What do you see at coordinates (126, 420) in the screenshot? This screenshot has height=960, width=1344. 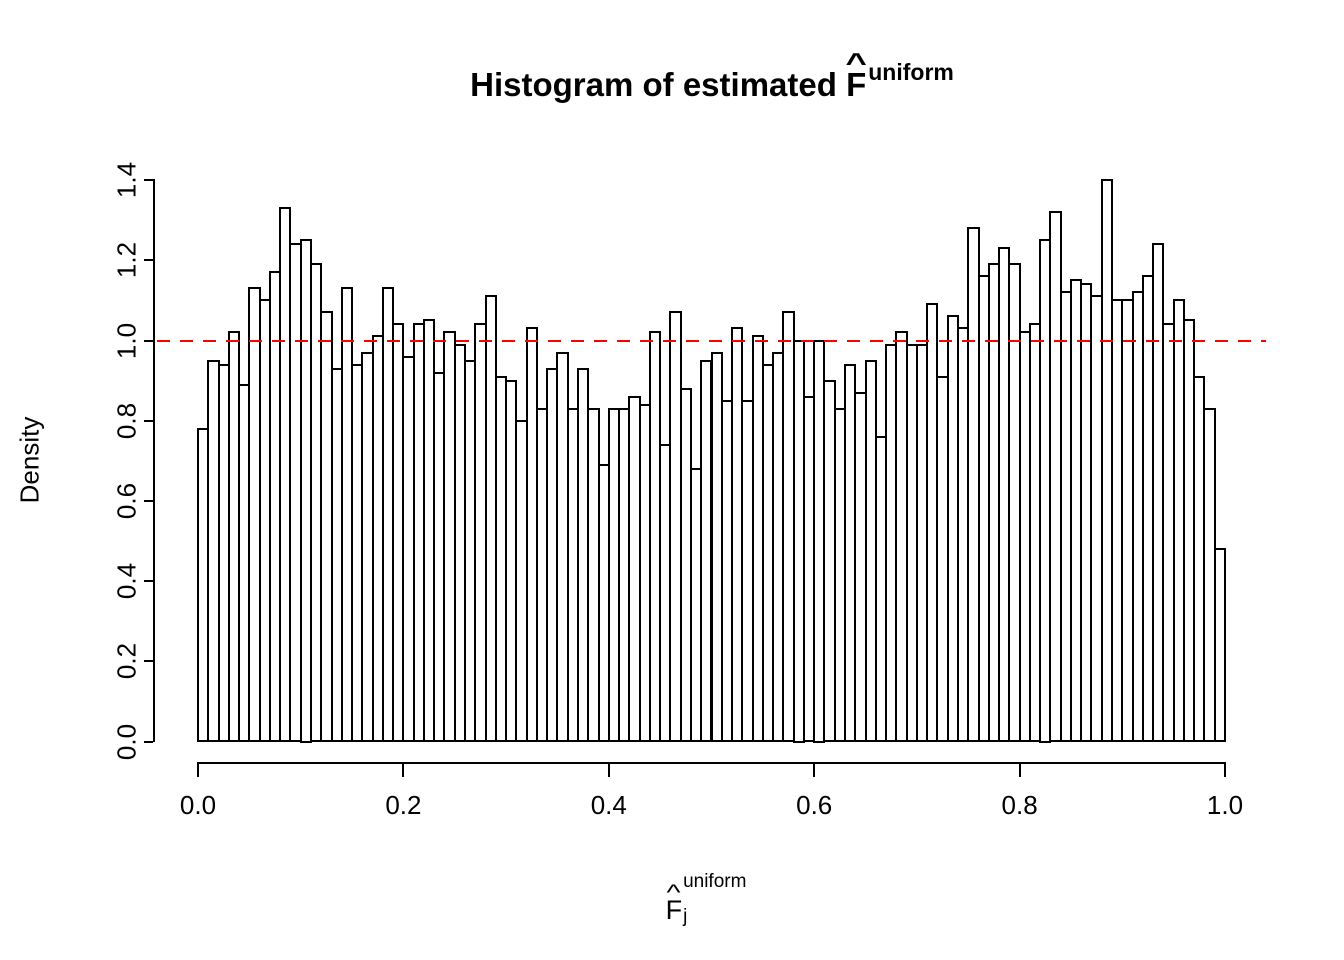 I see `y-tick-label: 0.8` at bounding box center [126, 420].